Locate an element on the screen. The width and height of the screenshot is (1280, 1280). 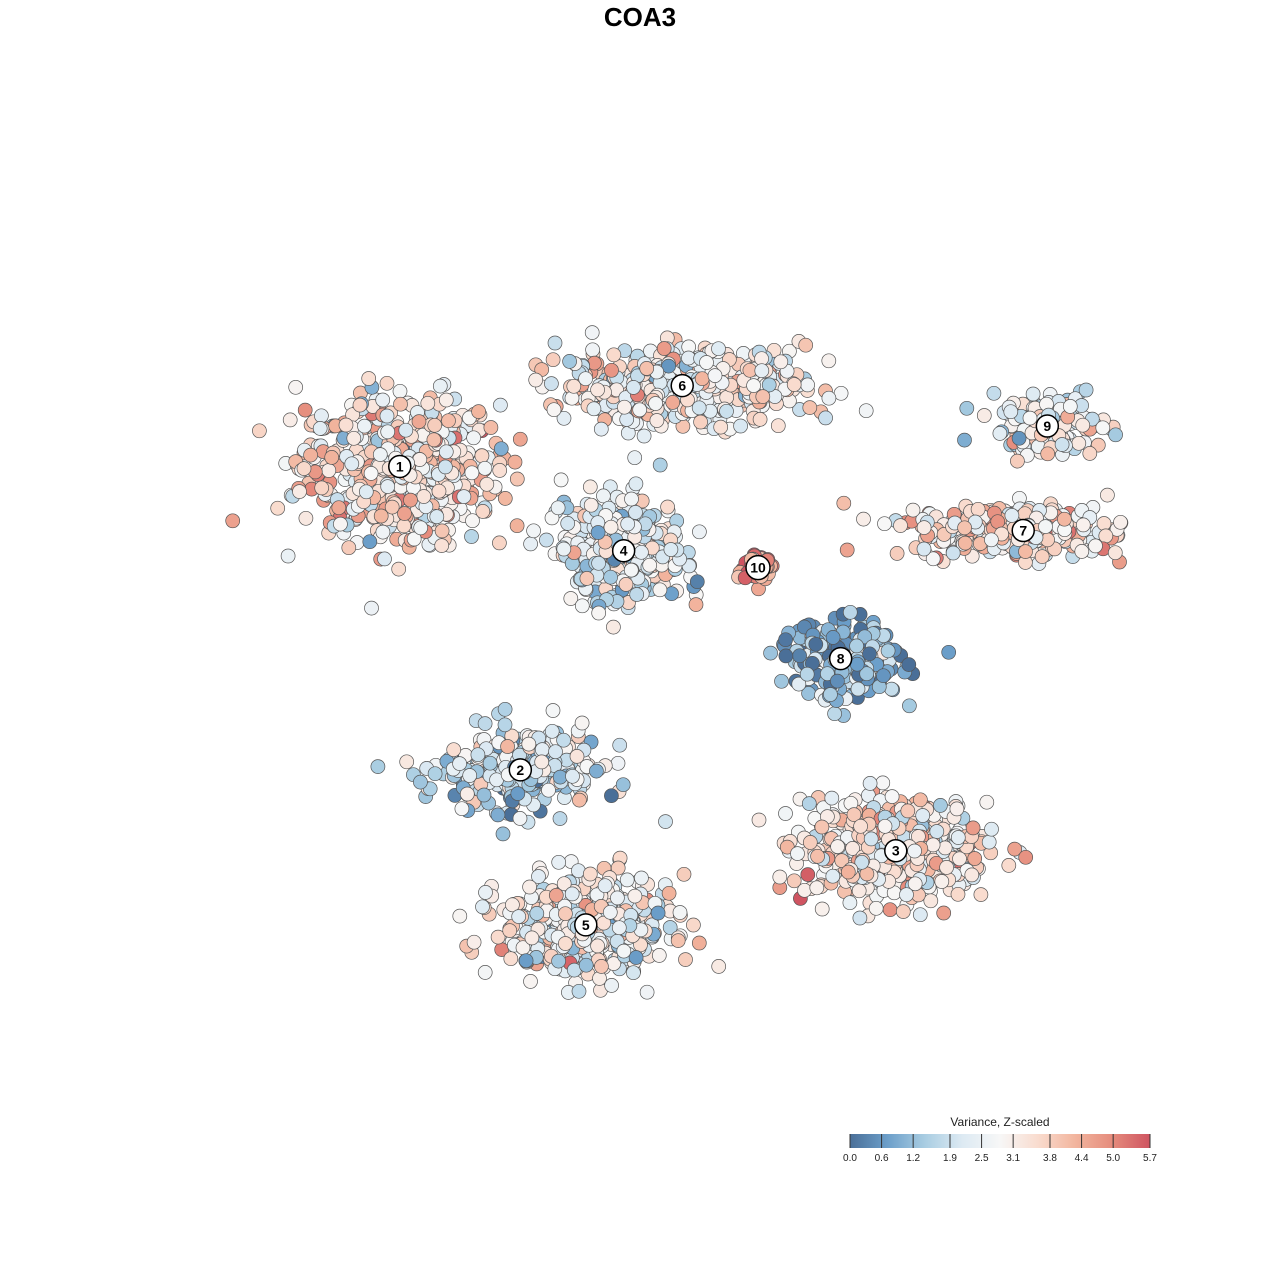
cluster-label-text: 9 is located at coordinates (1047, 426).